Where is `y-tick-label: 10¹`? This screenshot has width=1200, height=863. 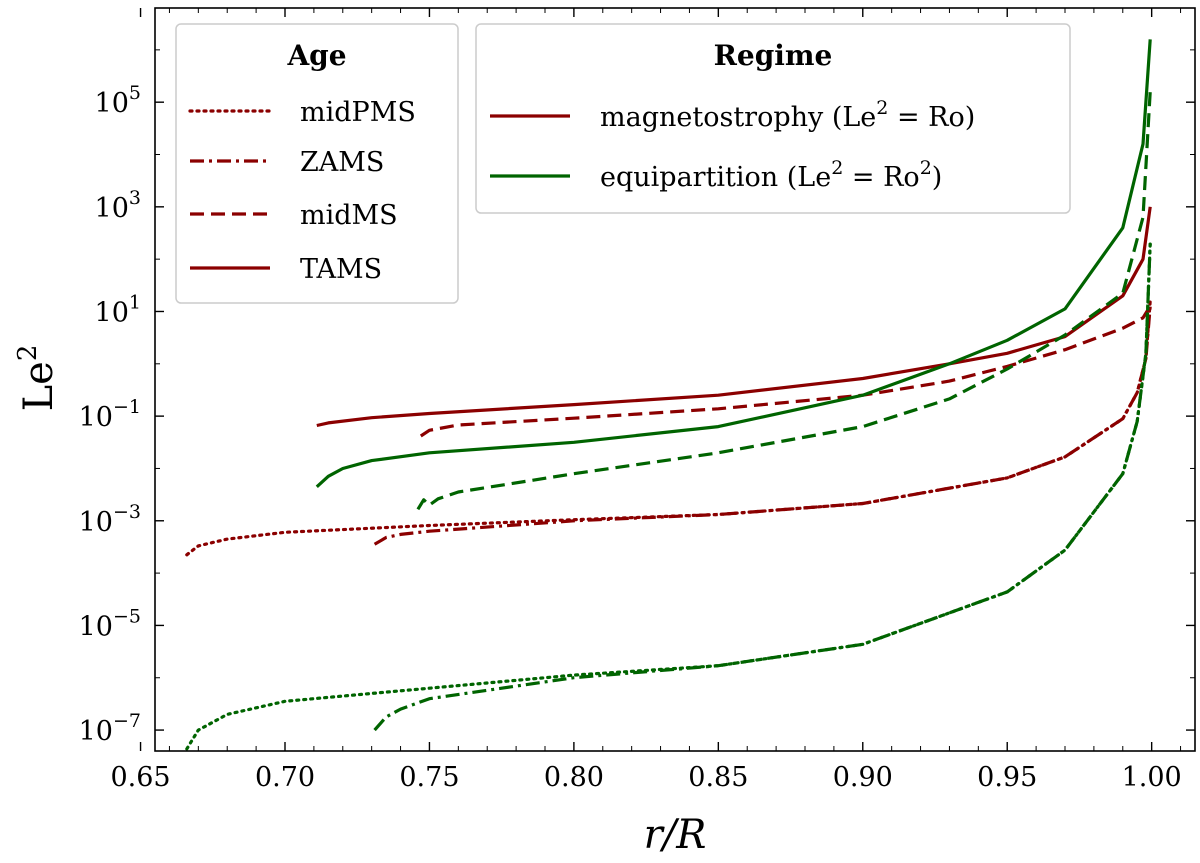 y-tick-label: 10¹ is located at coordinates (118, 309).